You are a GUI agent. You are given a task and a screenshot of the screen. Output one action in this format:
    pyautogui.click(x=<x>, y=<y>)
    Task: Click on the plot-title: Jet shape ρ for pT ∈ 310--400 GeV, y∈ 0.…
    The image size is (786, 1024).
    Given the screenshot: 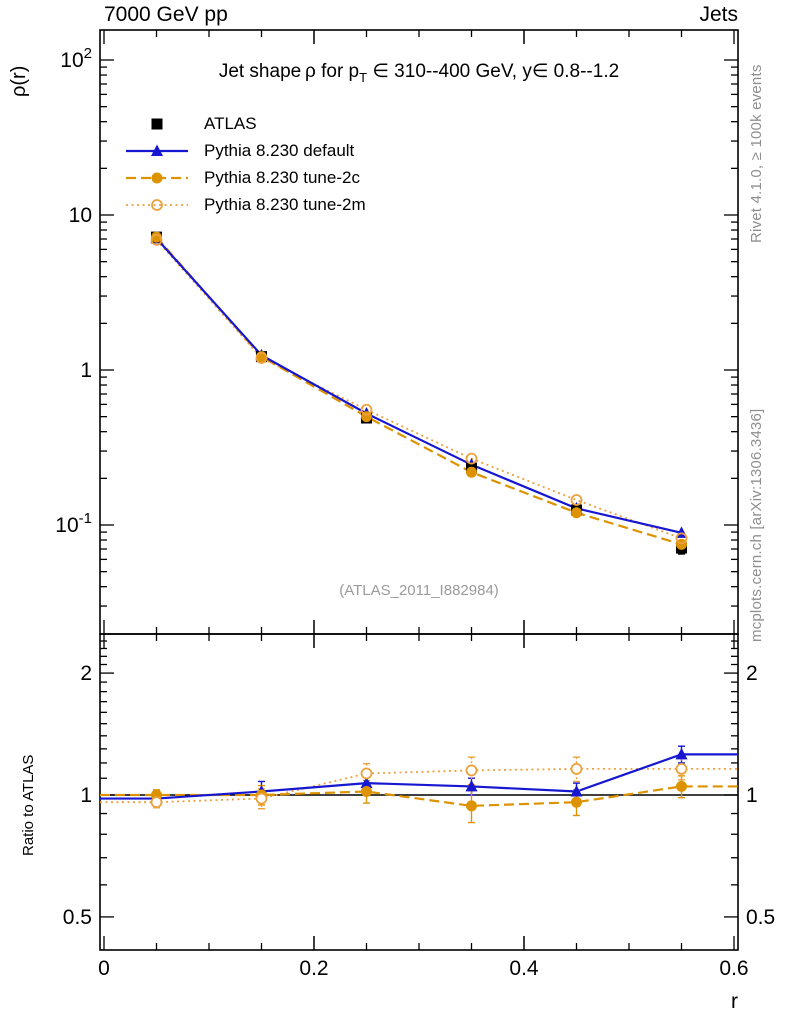 What is the action you would take?
    pyautogui.click(x=419, y=72)
    